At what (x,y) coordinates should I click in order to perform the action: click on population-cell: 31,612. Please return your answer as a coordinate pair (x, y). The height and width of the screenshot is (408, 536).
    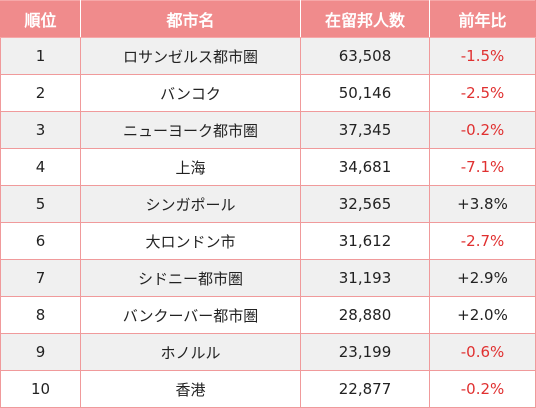
    Looking at the image, I should click on (365, 241).